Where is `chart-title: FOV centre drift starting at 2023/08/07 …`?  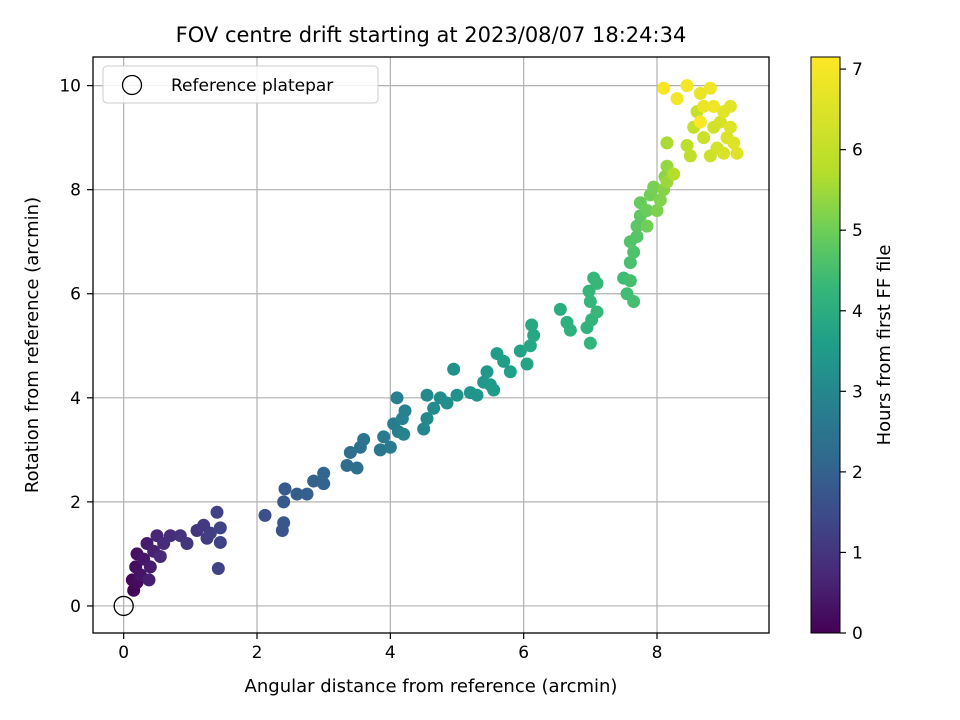
chart-title: FOV centre drift starting at 2023/08/07 … is located at coordinates (431, 35).